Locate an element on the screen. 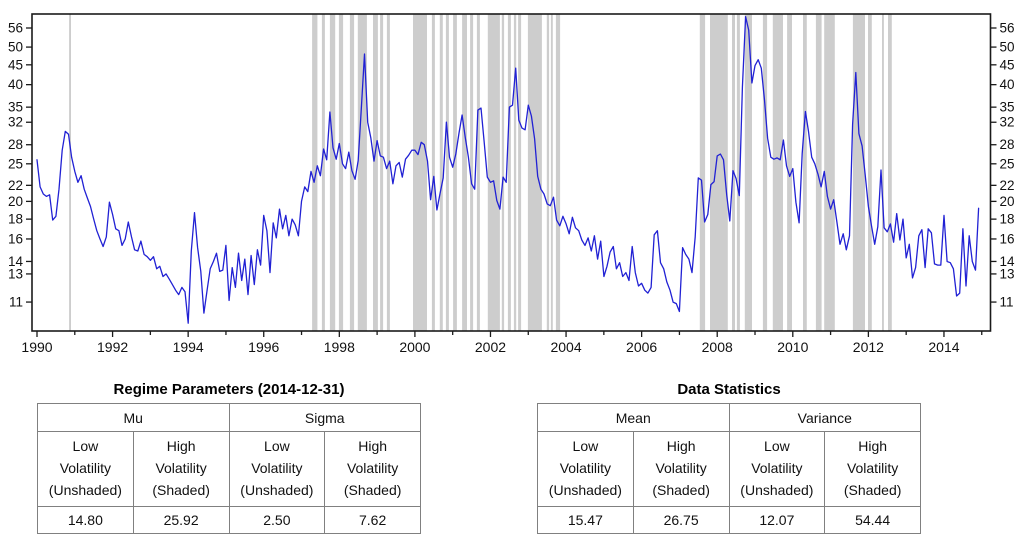 The image size is (1024, 546). y-axis-label-left: 22 is located at coordinates (15, 185).